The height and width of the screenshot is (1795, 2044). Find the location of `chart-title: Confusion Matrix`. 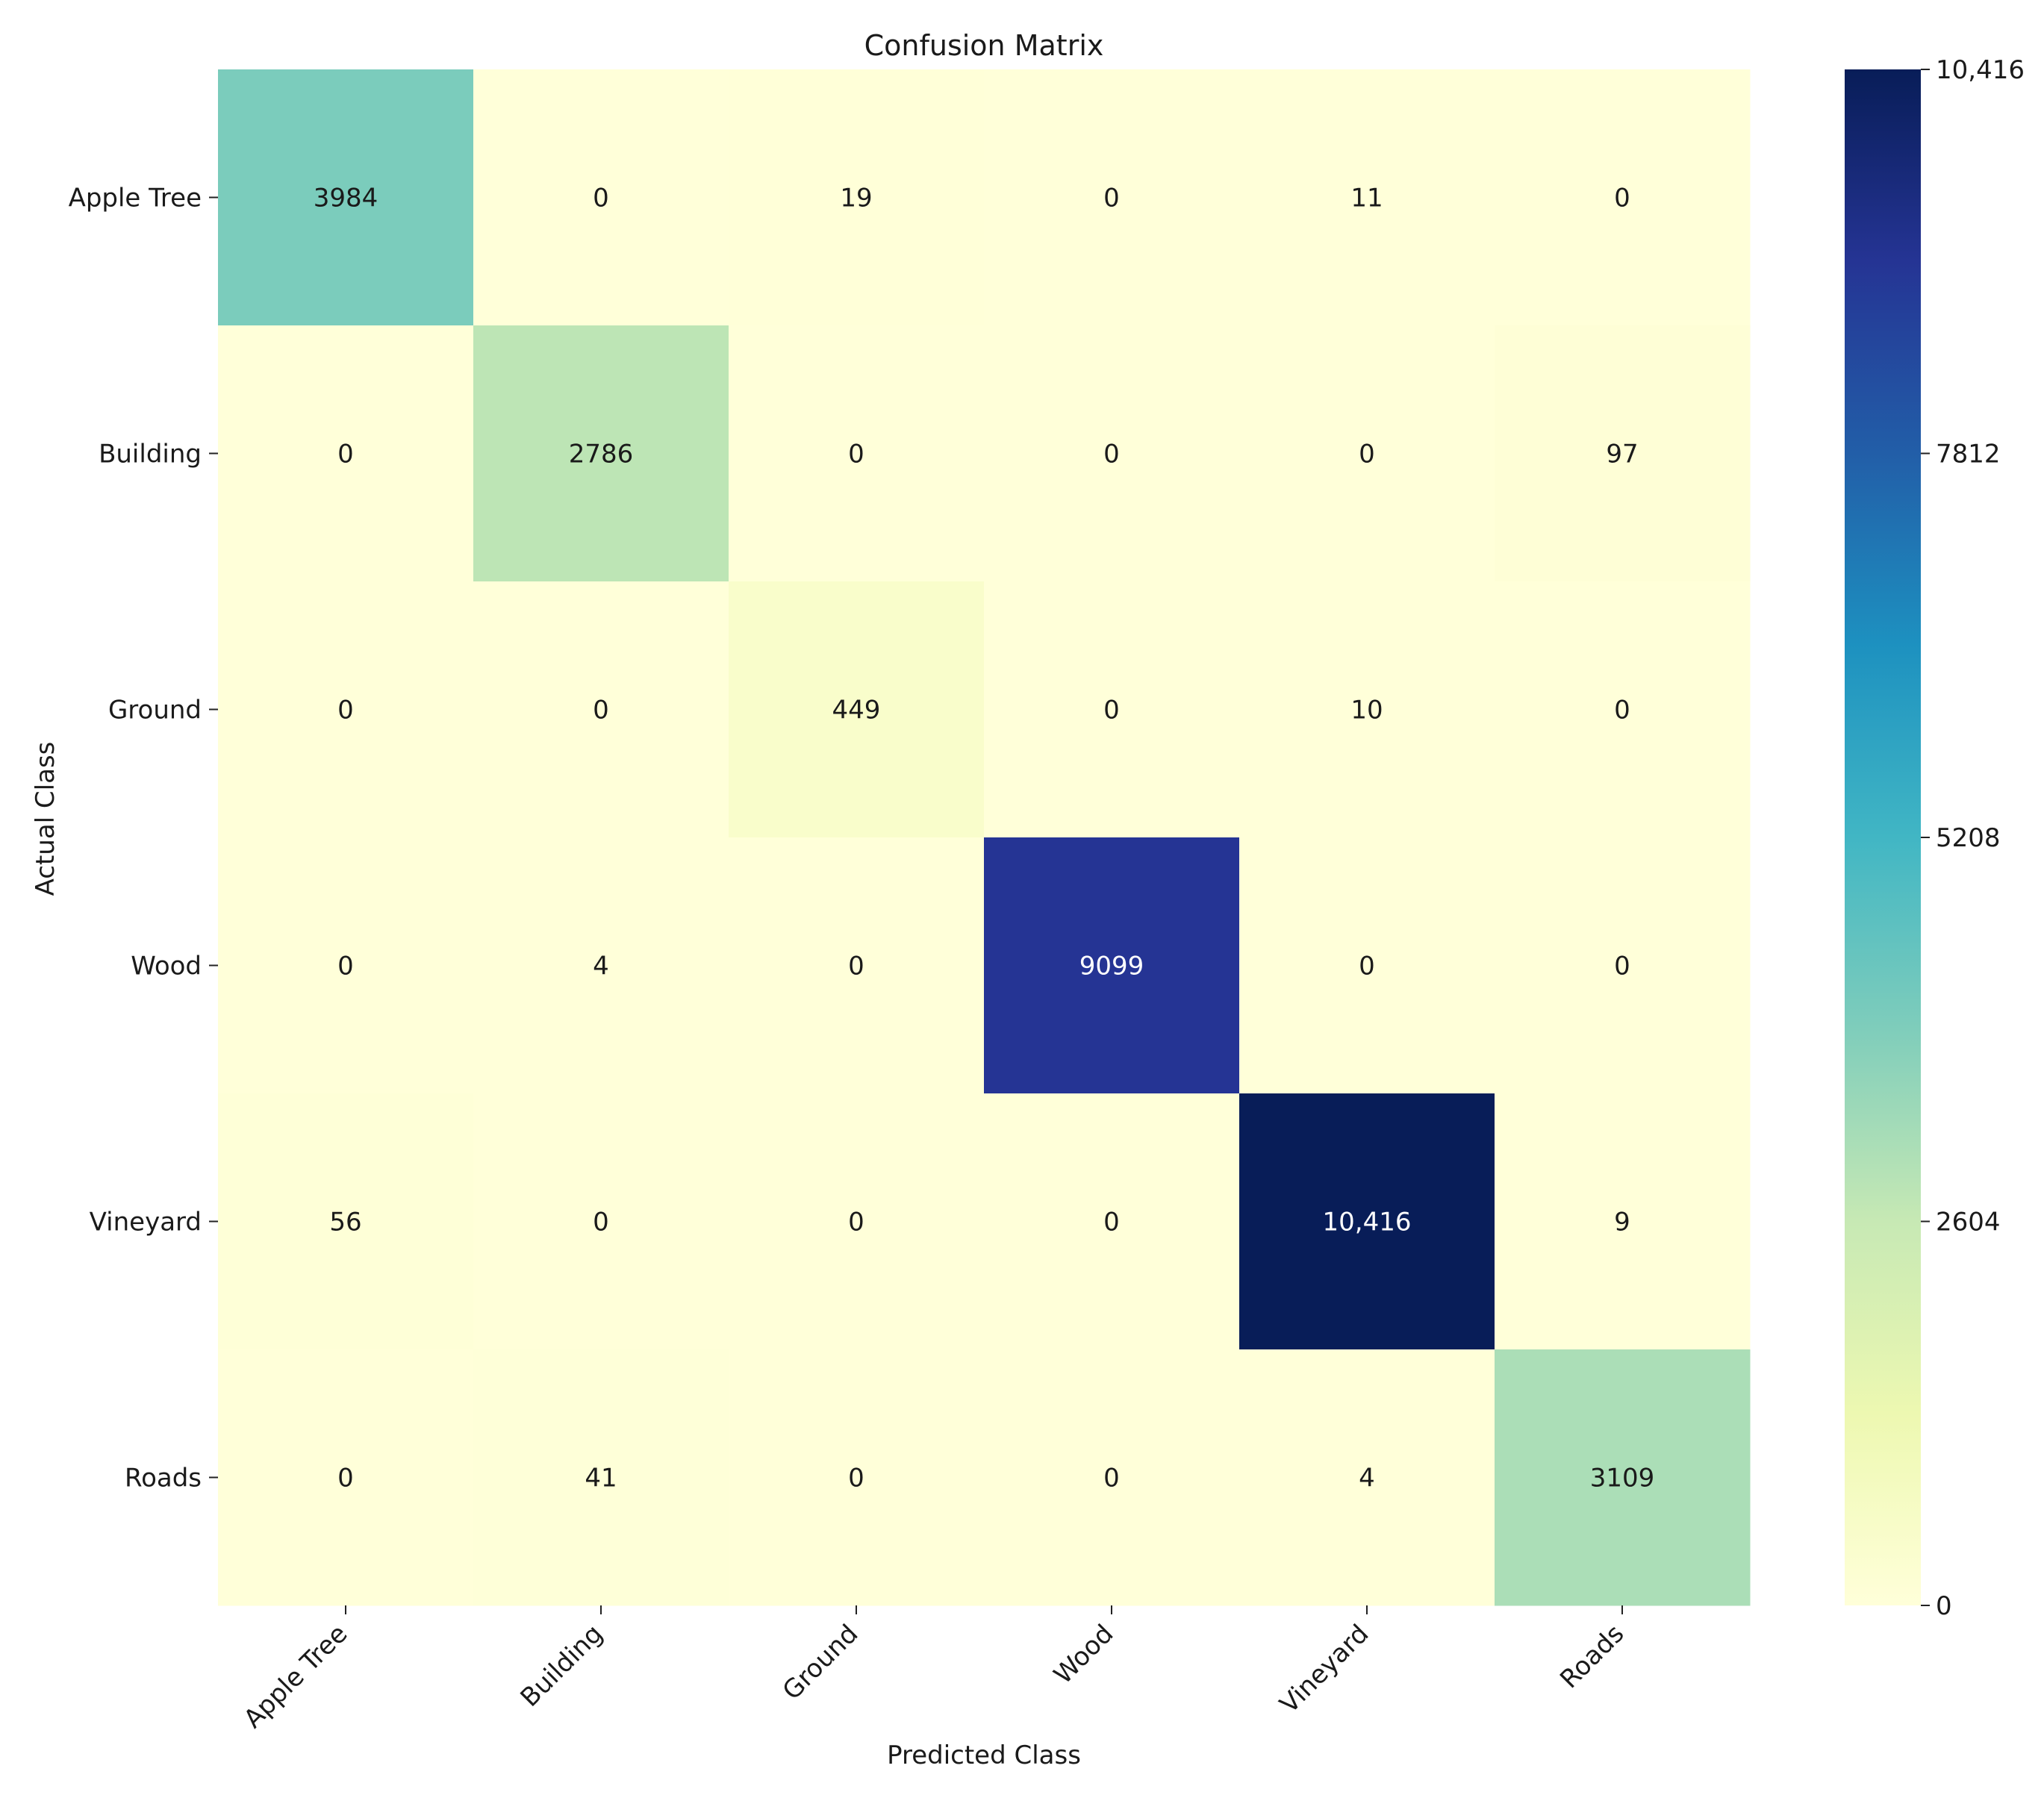

chart-title: Confusion Matrix is located at coordinates (984, 45).